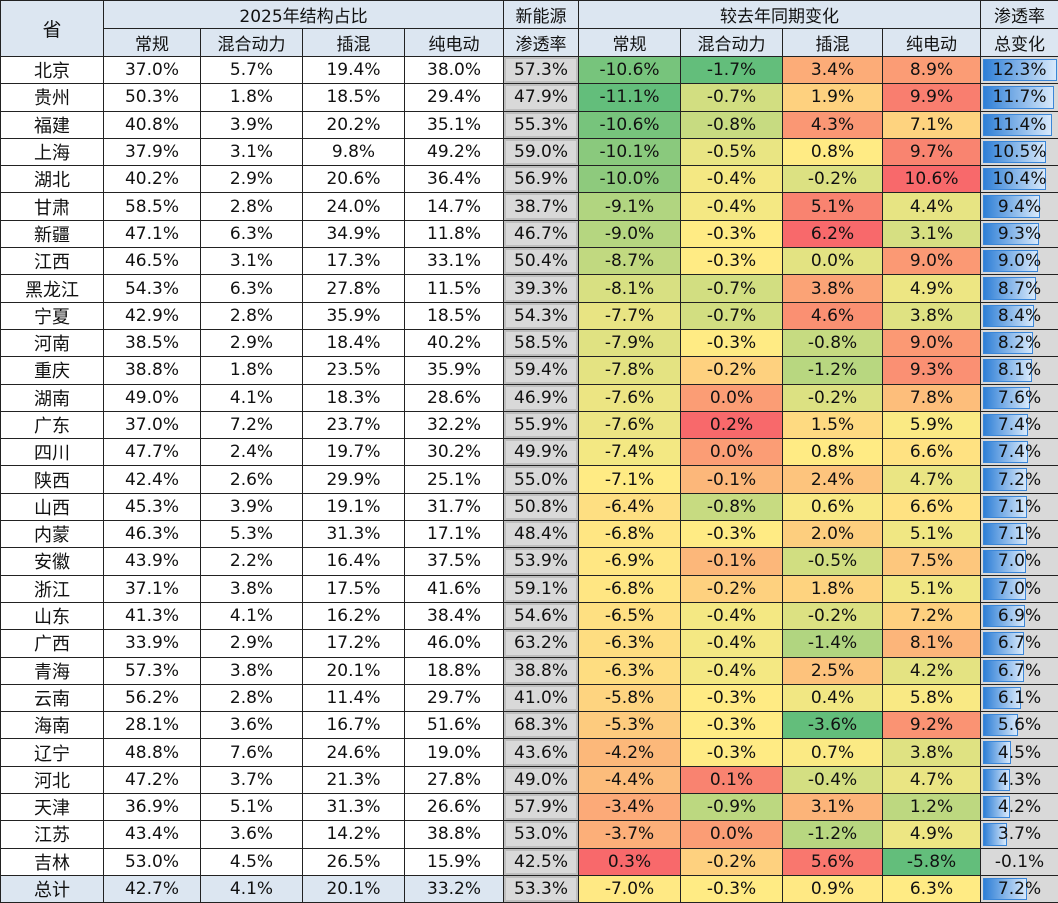  Describe the element at coordinates (52, 235) in the screenshot. I see `cell-value: 新疆` at that location.